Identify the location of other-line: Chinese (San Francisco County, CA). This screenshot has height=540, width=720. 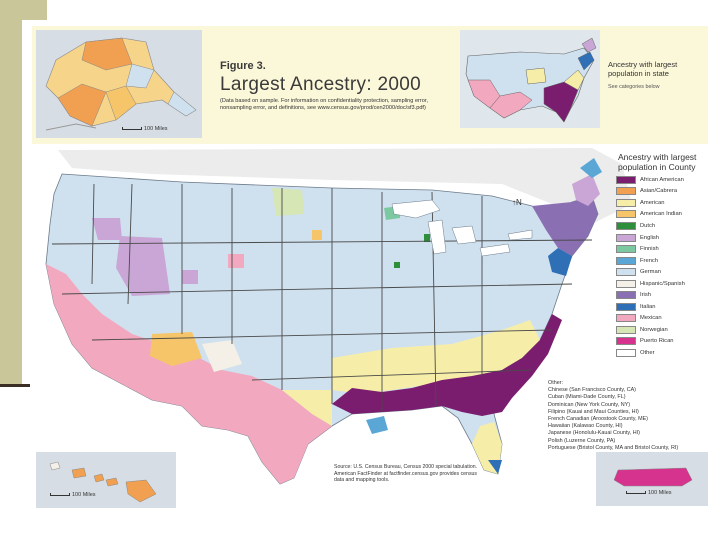
(592, 390).